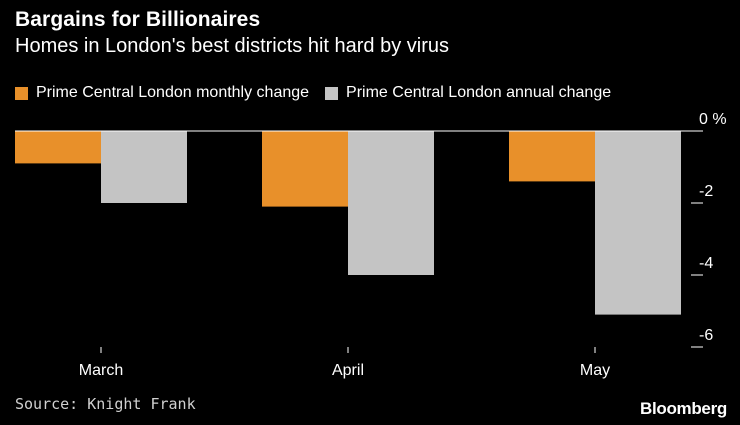 This screenshot has height=425, width=740. Describe the element at coordinates (332, 93) in the screenshot. I see `legend-swatch-annual` at that location.